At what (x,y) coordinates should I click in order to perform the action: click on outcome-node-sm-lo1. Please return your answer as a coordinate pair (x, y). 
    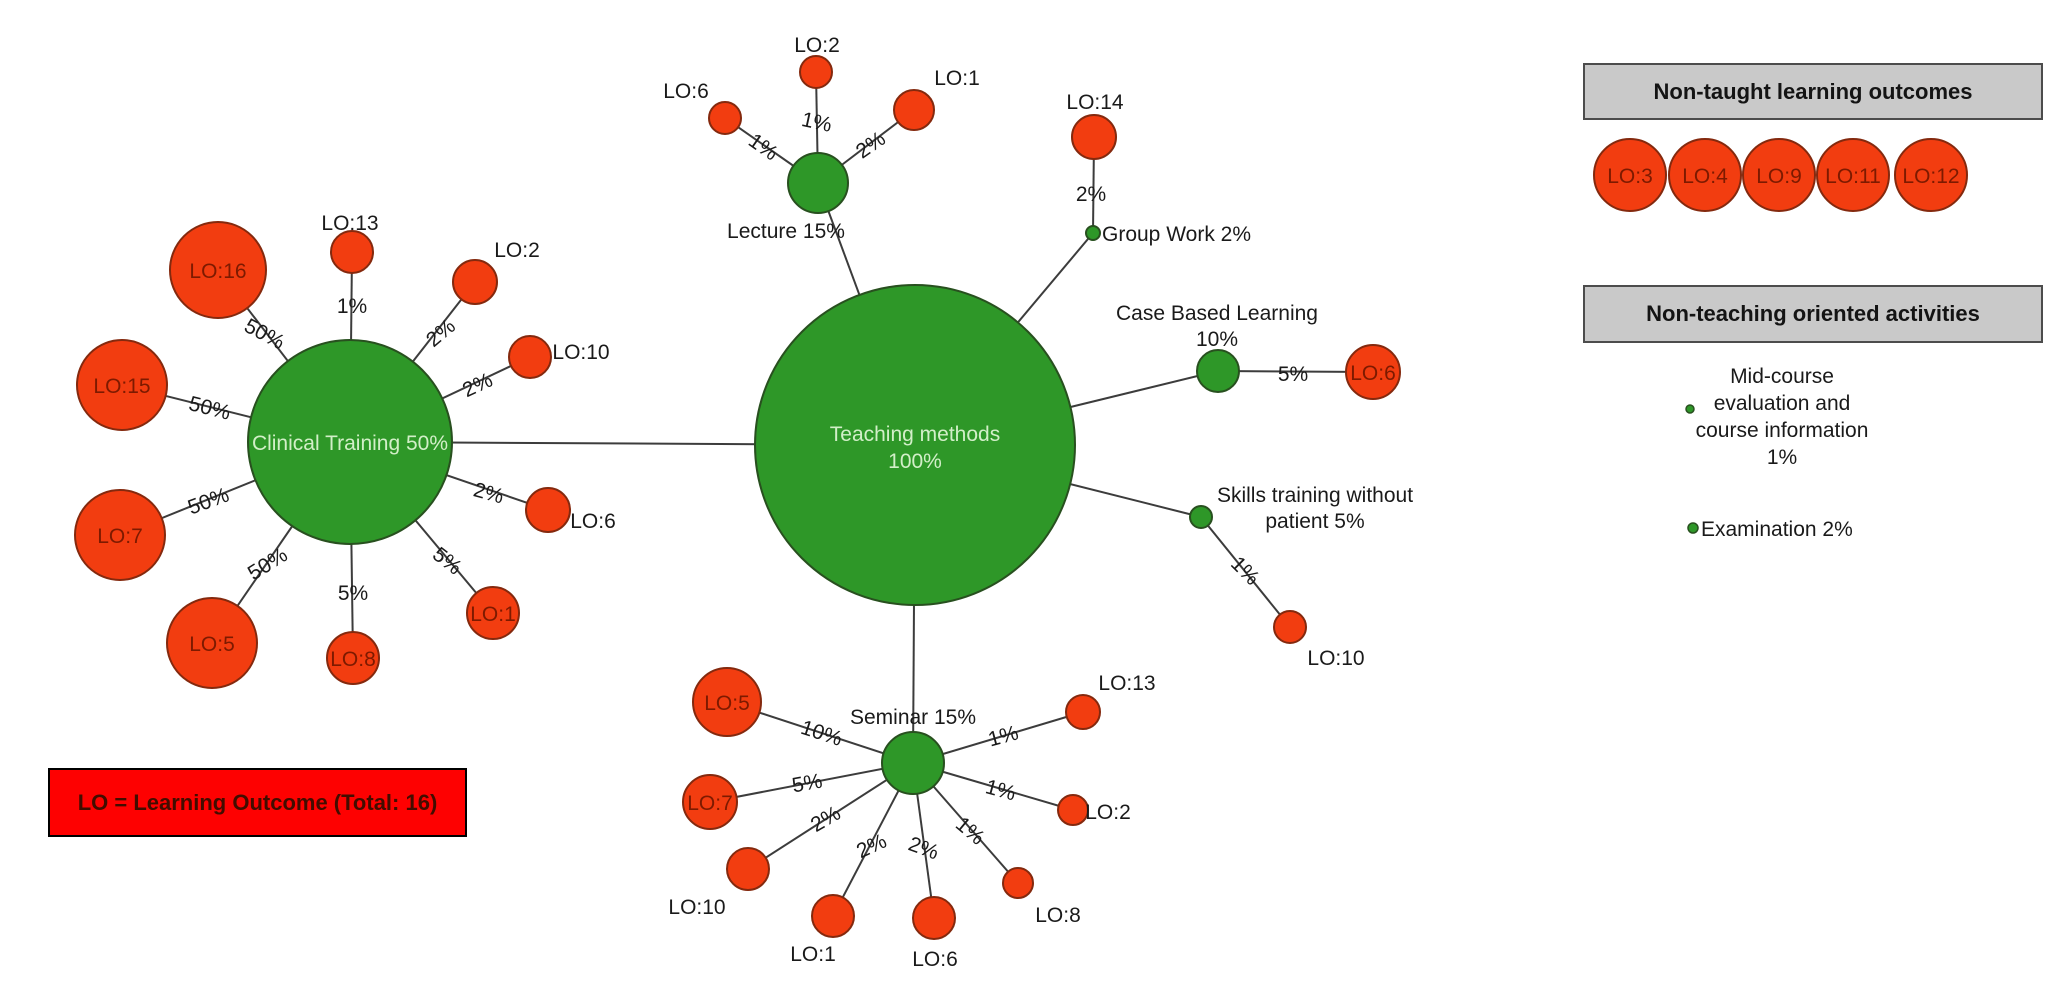
    Looking at the image, I should click on (833, 916).